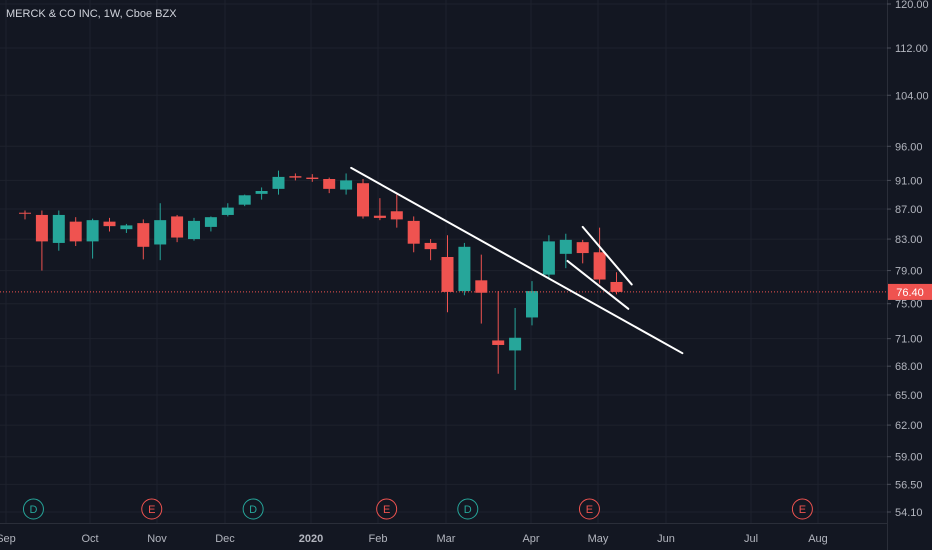 This screenshot has height=550, width=932. What do you see at coordinates (909, 396) in the screenshot?
I see `price-tick-label: 65.00` at bounding box center [909, 396].